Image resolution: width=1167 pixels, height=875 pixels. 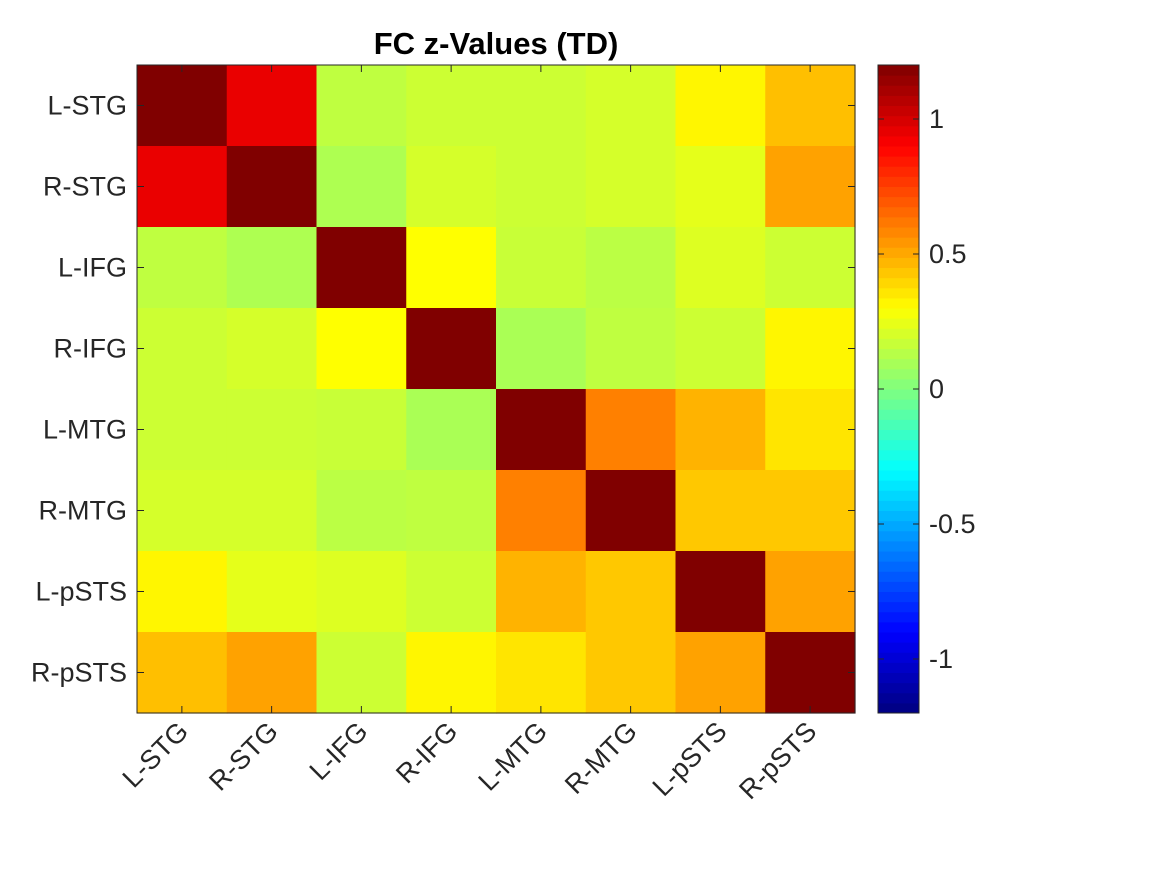 I want to click on heatmap-cell-R-STG-L-MTG, so click(x=541, y=187).